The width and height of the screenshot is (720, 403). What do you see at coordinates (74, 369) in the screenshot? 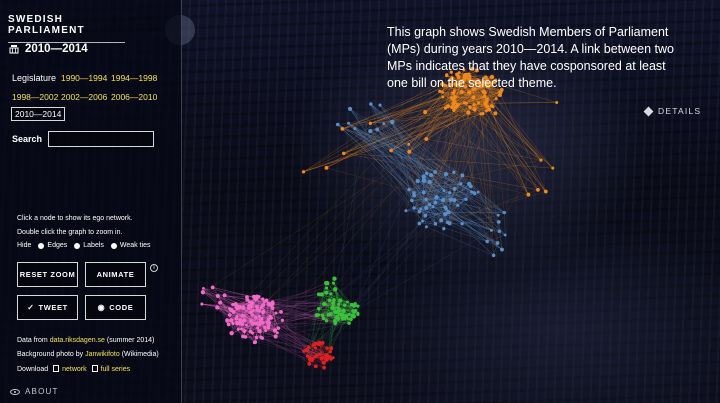
I see `network-download-link: network` at bounding box center [74, 369].